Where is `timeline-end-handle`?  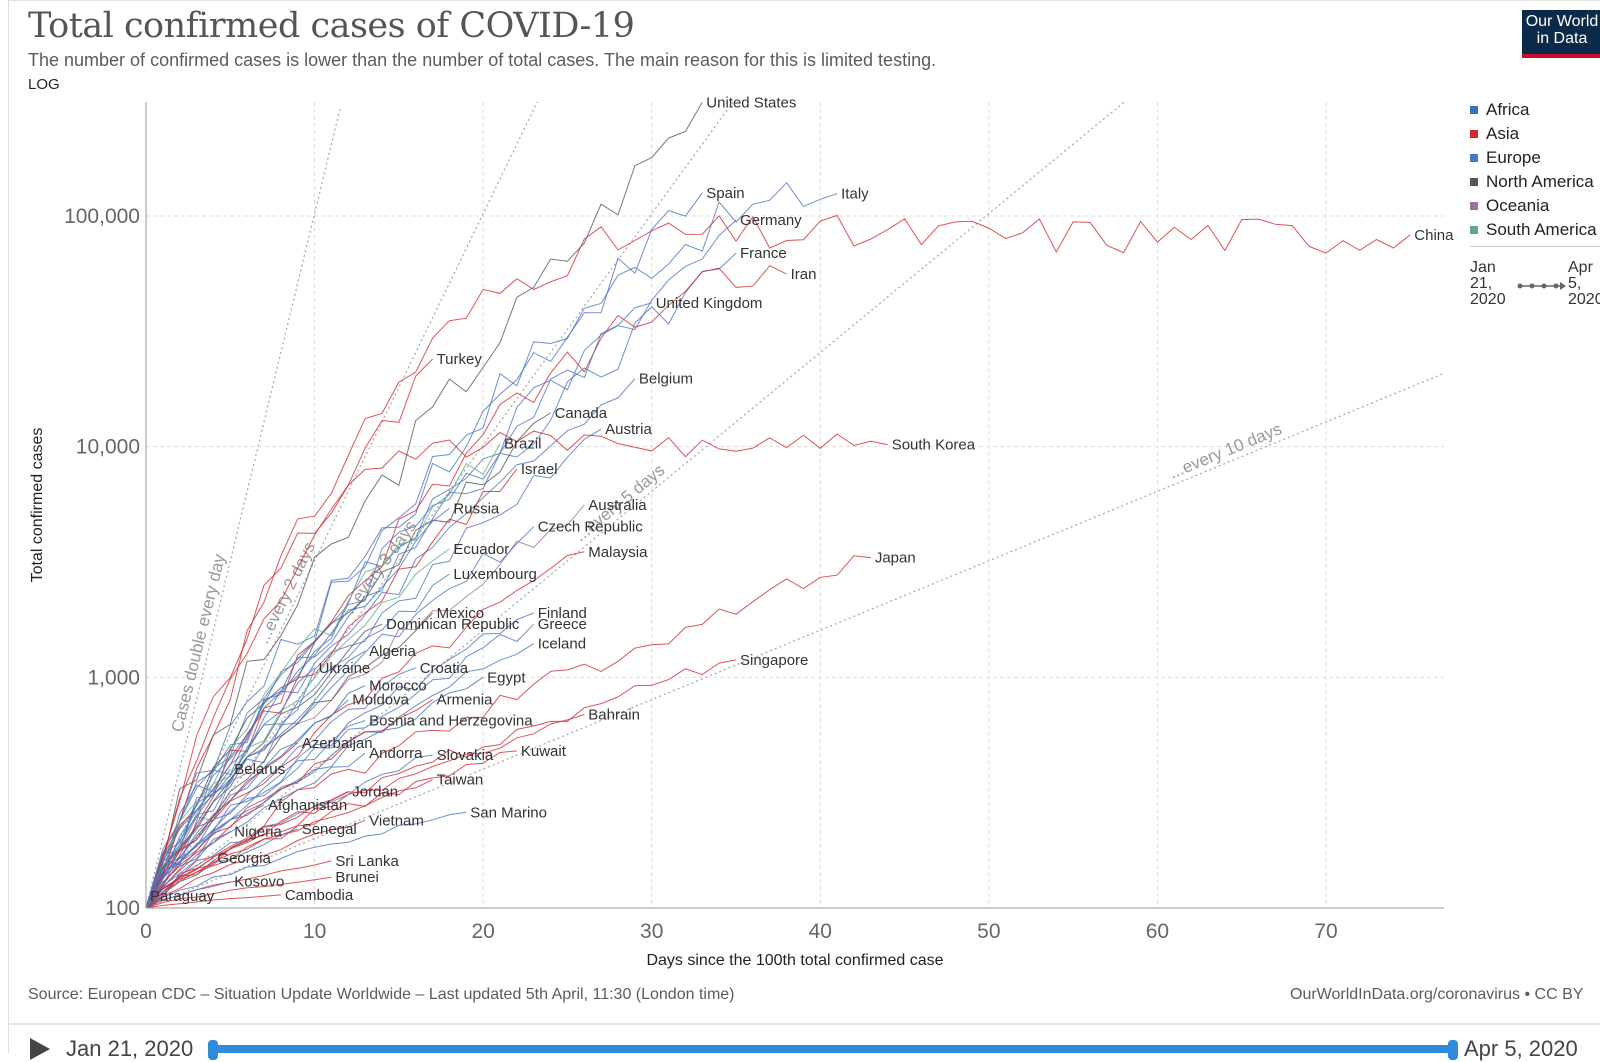
timeline-end-handle is located at coordinates (1453, 1050).